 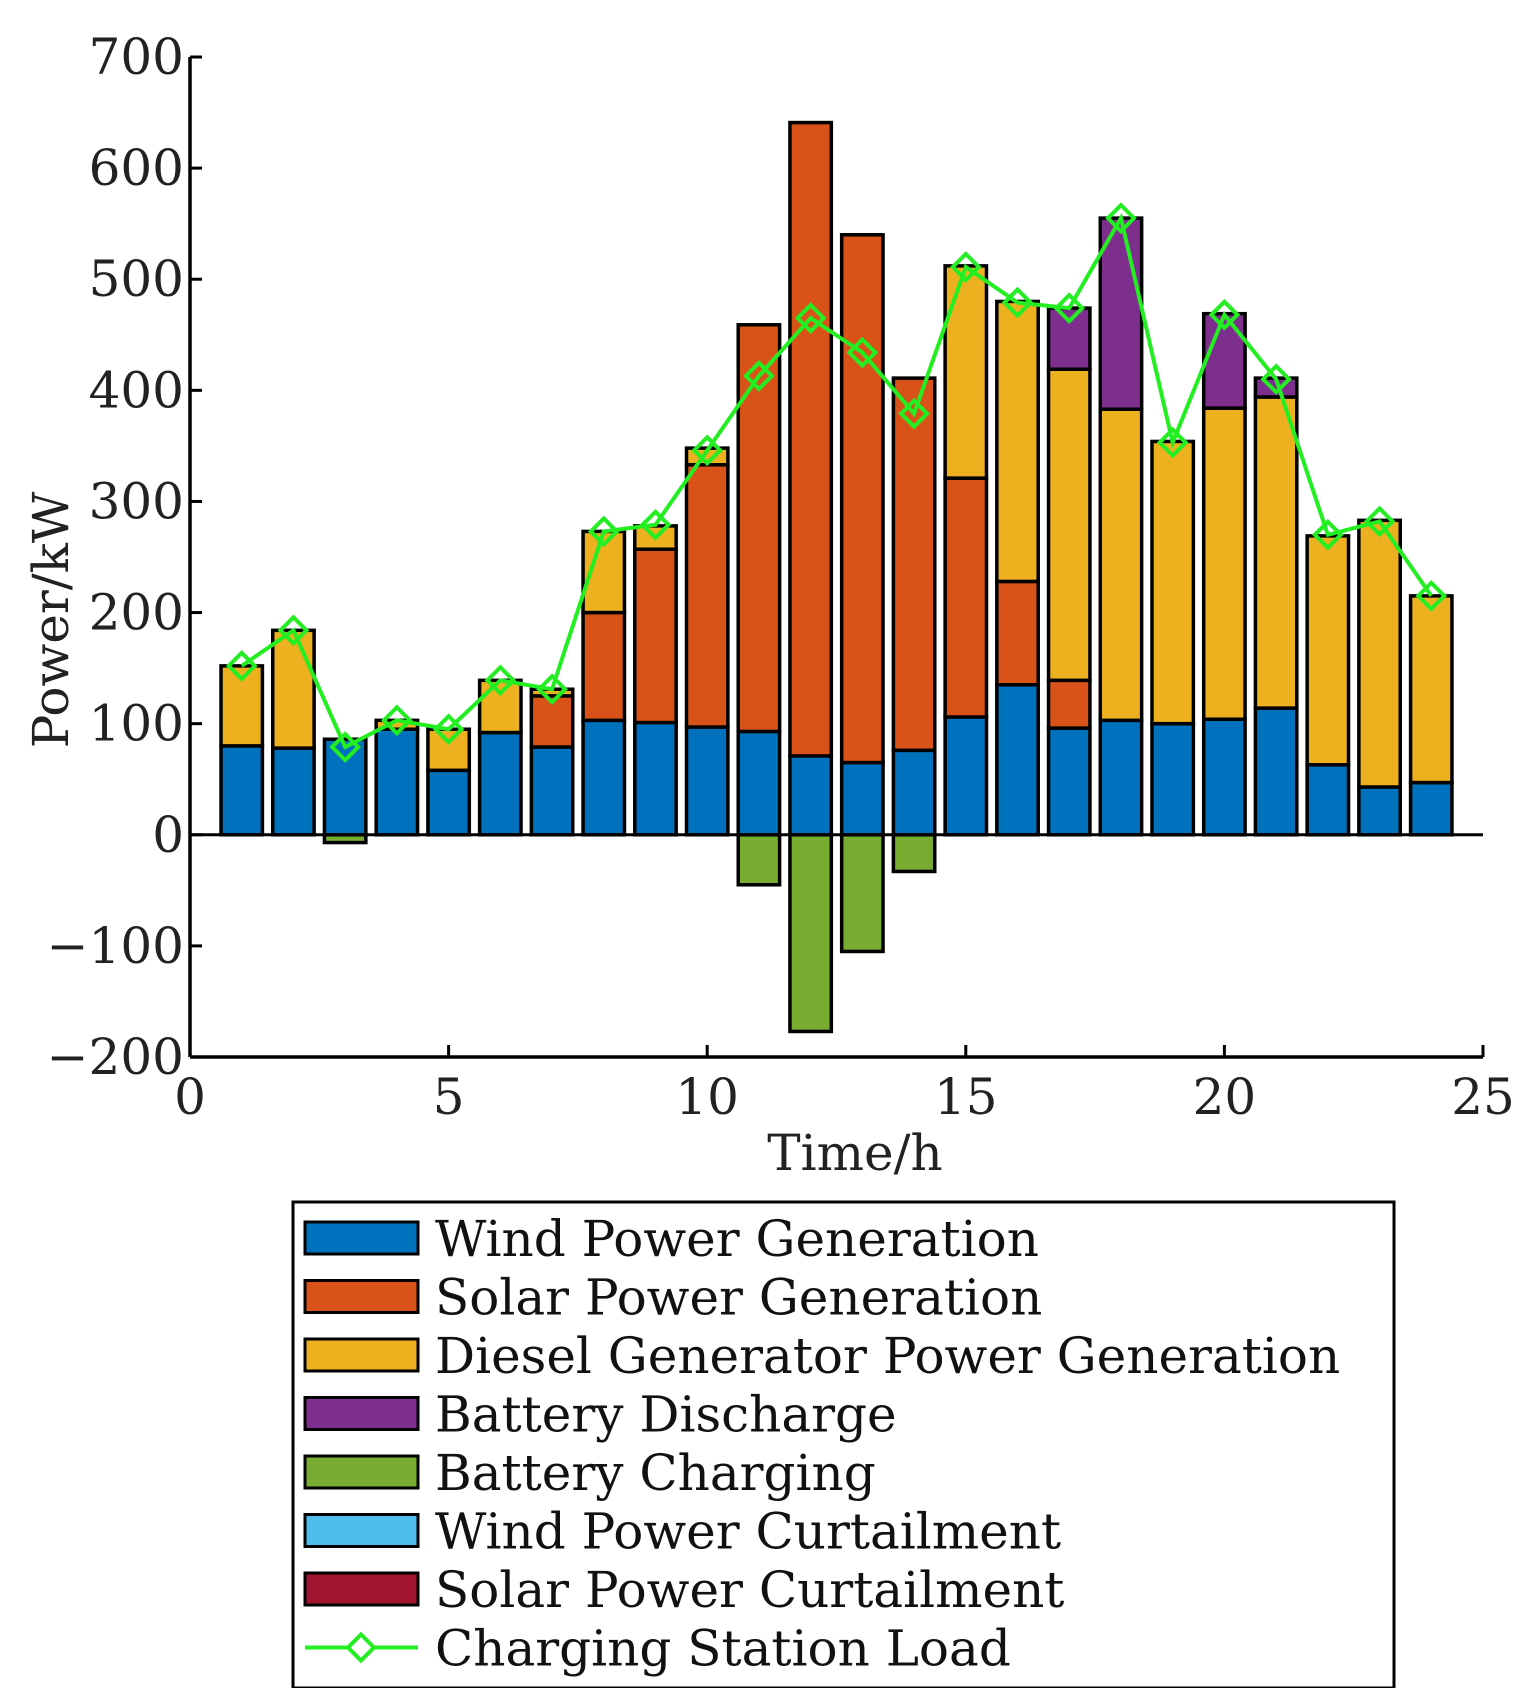 I want to click on legend-label: Battery Discharge, so click(x=666, y=1415).